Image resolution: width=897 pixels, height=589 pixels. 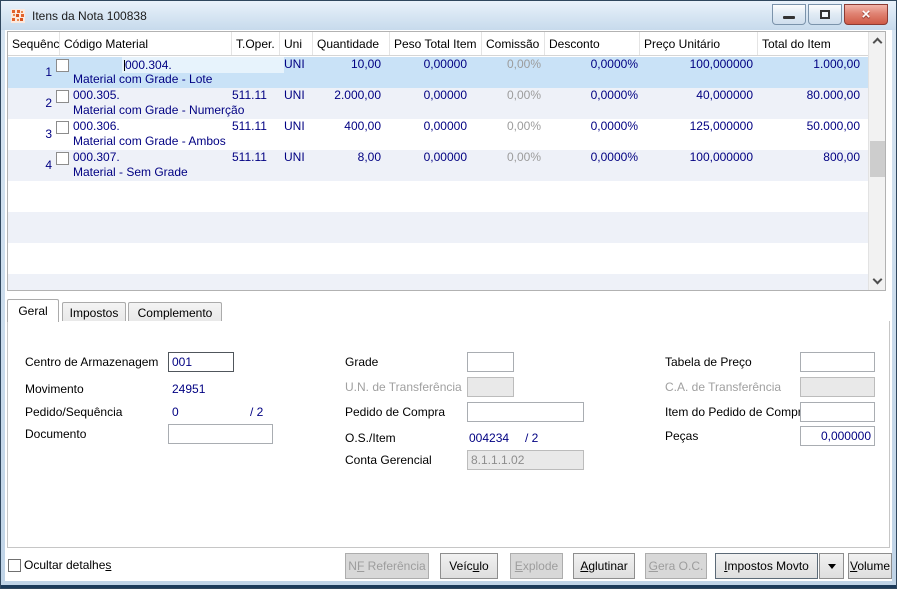 I want to click on material-description: Material com Grade - Ambos, so click(x=149, y=141).